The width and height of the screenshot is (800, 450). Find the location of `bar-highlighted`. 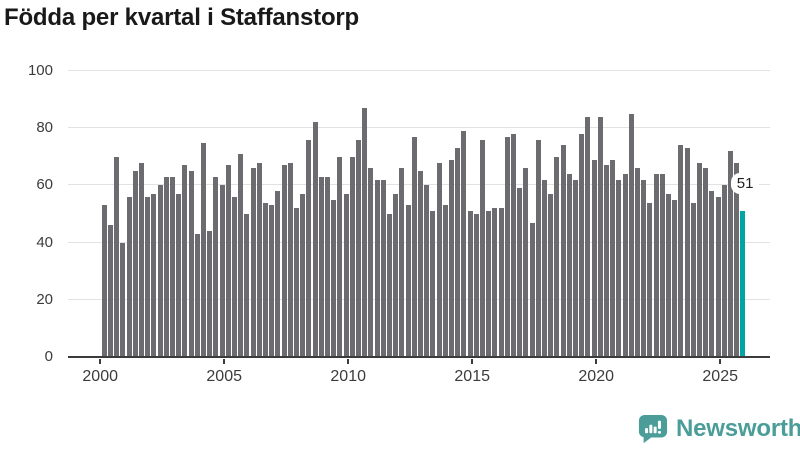

bar-highlighted is located at coordinates (743, 284).